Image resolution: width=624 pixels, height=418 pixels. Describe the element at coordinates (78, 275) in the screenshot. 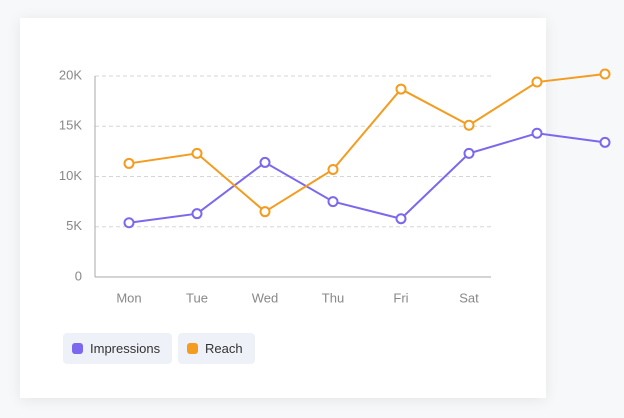

I see `y-tick-label: 0` at that location.